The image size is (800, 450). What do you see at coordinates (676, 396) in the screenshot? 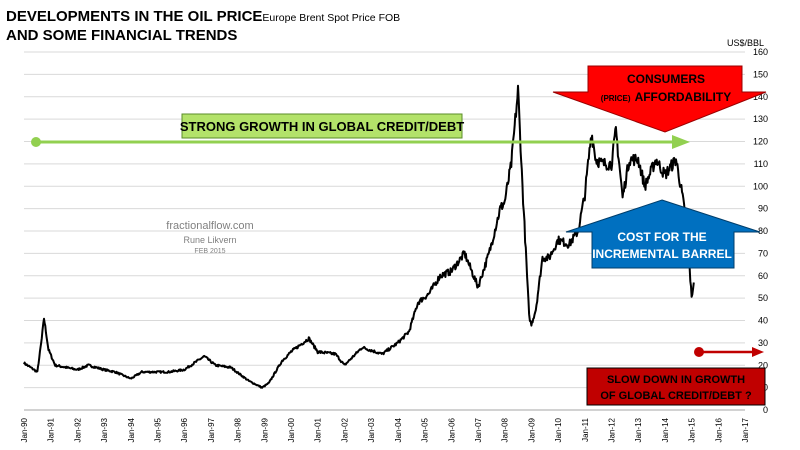
I see `slowdown-label-line2: OF GLOBAL CREDIT/DEBT ?` at bounding box center [676, 396].